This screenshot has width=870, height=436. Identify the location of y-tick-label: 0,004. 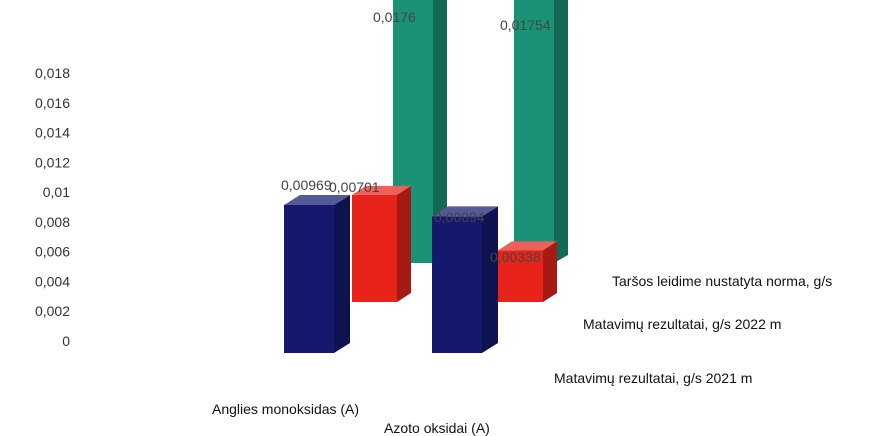
(52, 281).